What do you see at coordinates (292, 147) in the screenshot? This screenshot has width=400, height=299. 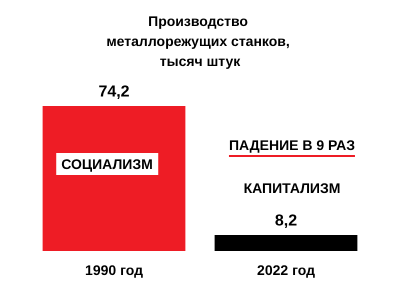 I see `annotation: ПАДЕНИЕ В 9 РАЗ` at bounding box center [292, 147].